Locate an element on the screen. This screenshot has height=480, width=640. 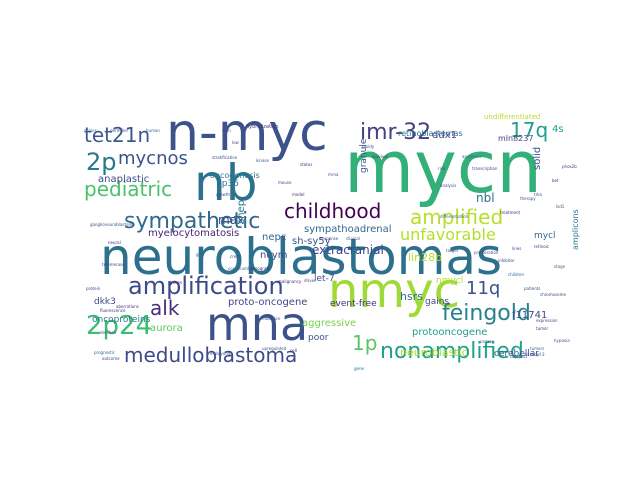
word-patients: patients is located at coordinates (532, 288).